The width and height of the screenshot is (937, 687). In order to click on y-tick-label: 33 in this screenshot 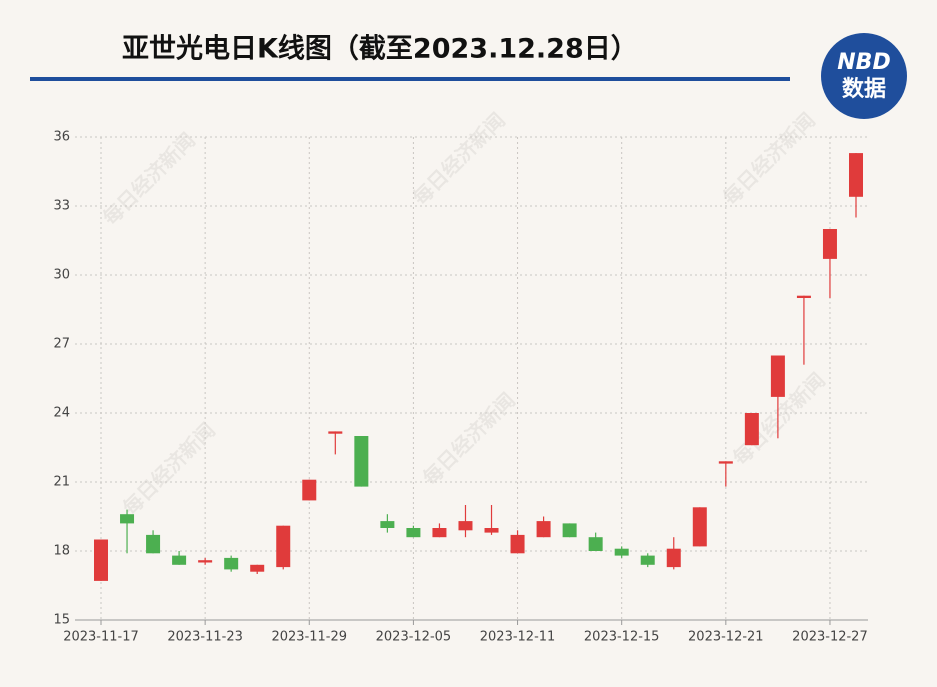, I will do `click(61, 206)`.